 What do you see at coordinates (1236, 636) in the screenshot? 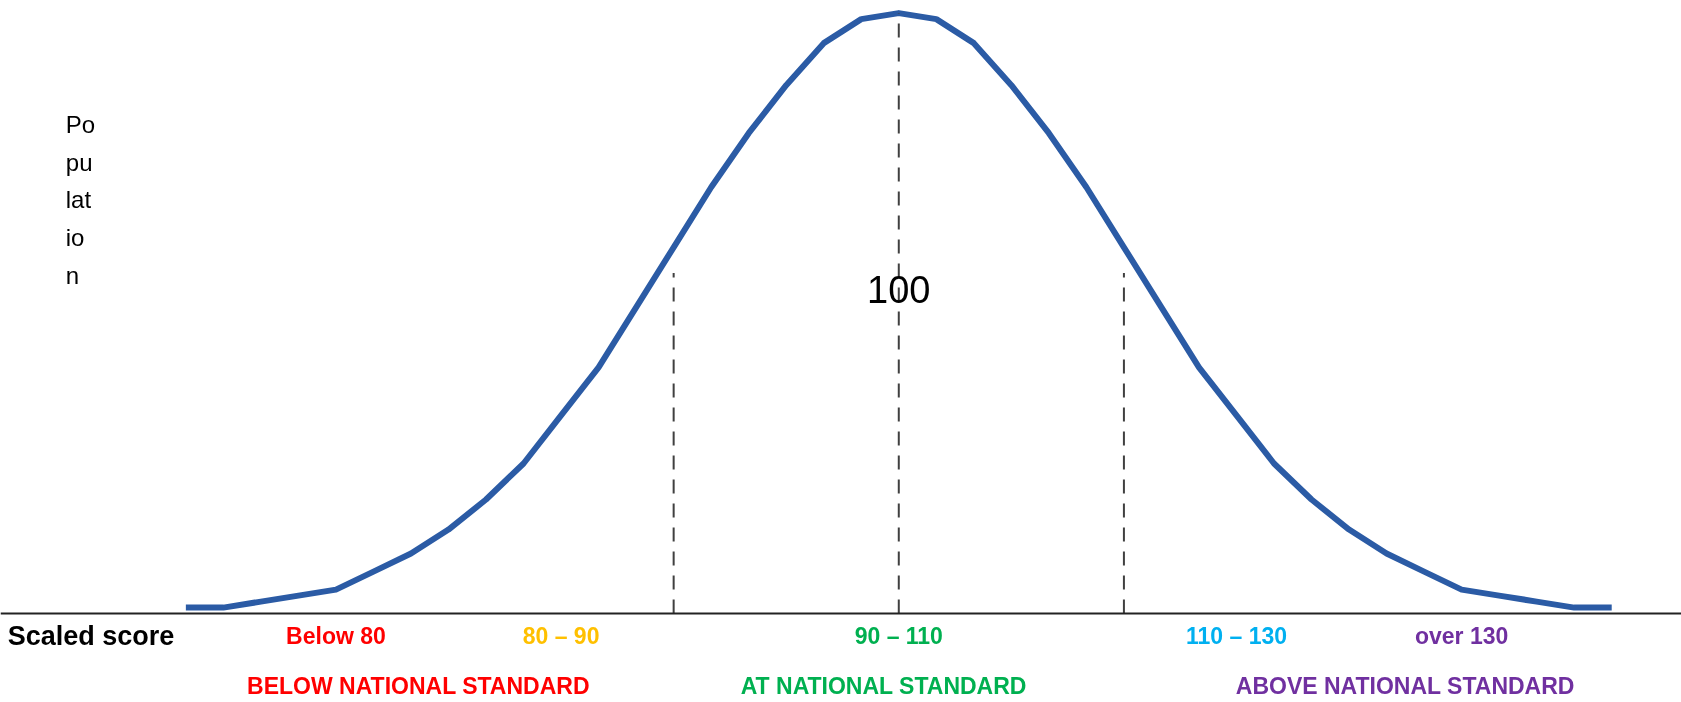
I see `text: 110 – 130` at bounding box center [1236, 636].